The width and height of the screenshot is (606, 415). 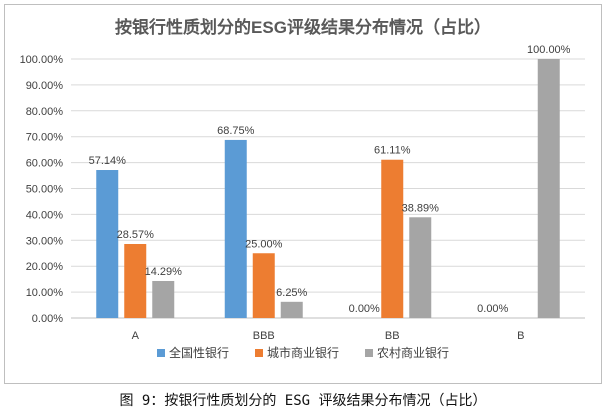 What do you see at coordinates (392, 151) in the screenshot?
I see `data-label: 61.11%` at bounding box center [392, 151].